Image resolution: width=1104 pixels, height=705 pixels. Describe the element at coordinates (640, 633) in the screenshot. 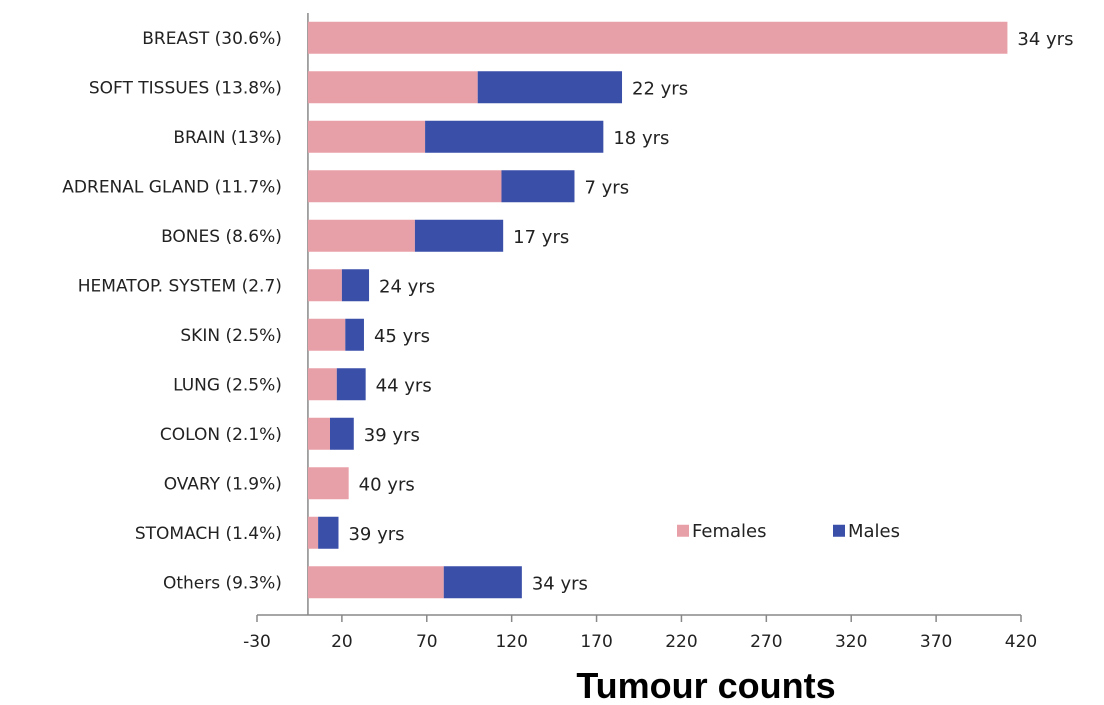

I see `x-ticks: -30 20 70 120 170 220 270 320 370 420` at that location.